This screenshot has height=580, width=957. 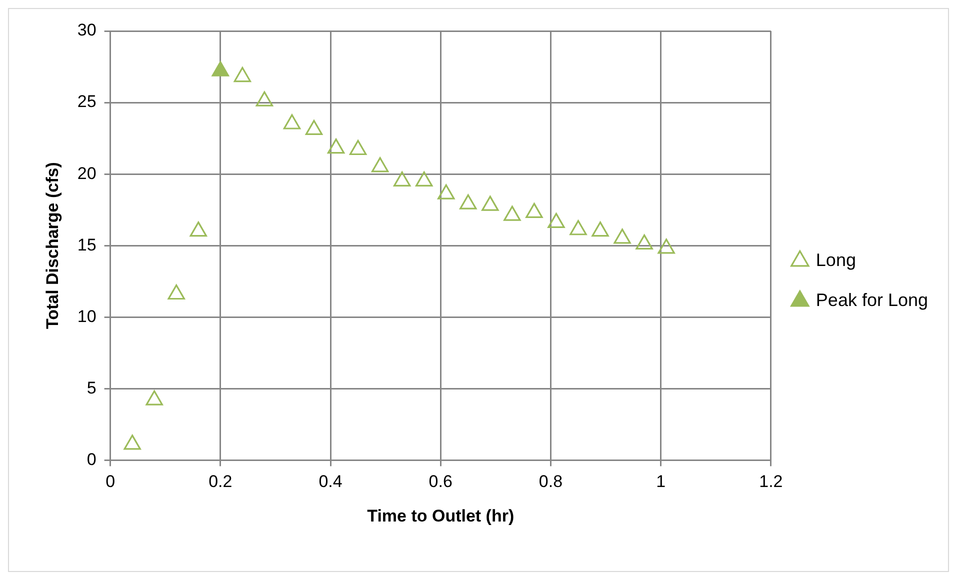 I want to click on y-tick-label: 30, so click(x=86, y=30).